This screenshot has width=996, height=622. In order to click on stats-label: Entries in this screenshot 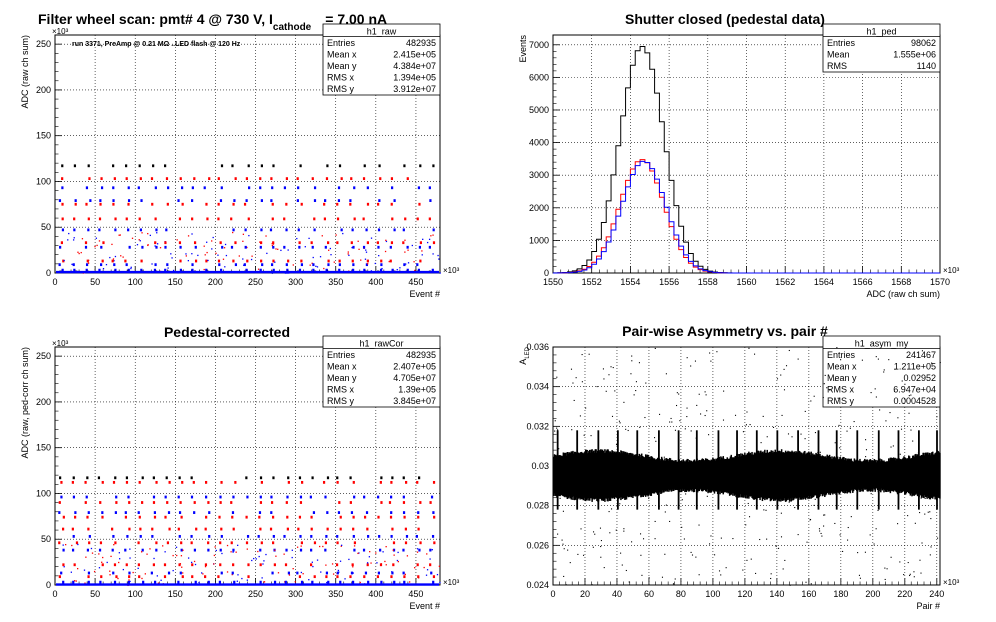, I will do `click(341, 43)`.